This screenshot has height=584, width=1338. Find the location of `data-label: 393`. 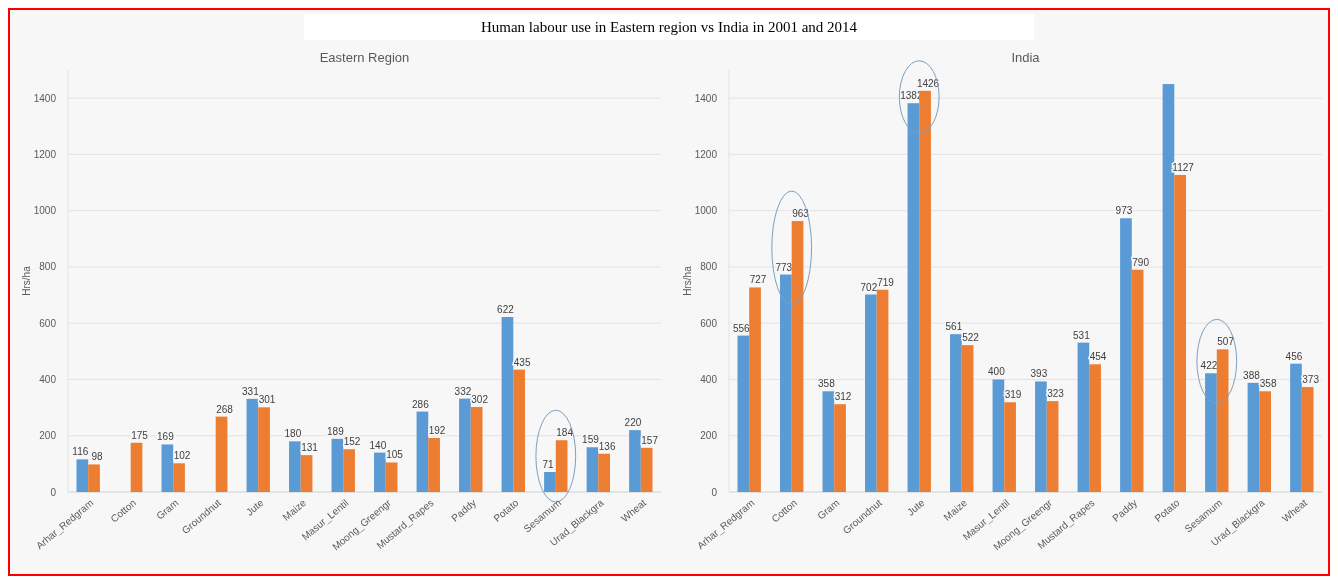

data-label: 393 is located at coordinates (1039, 374).